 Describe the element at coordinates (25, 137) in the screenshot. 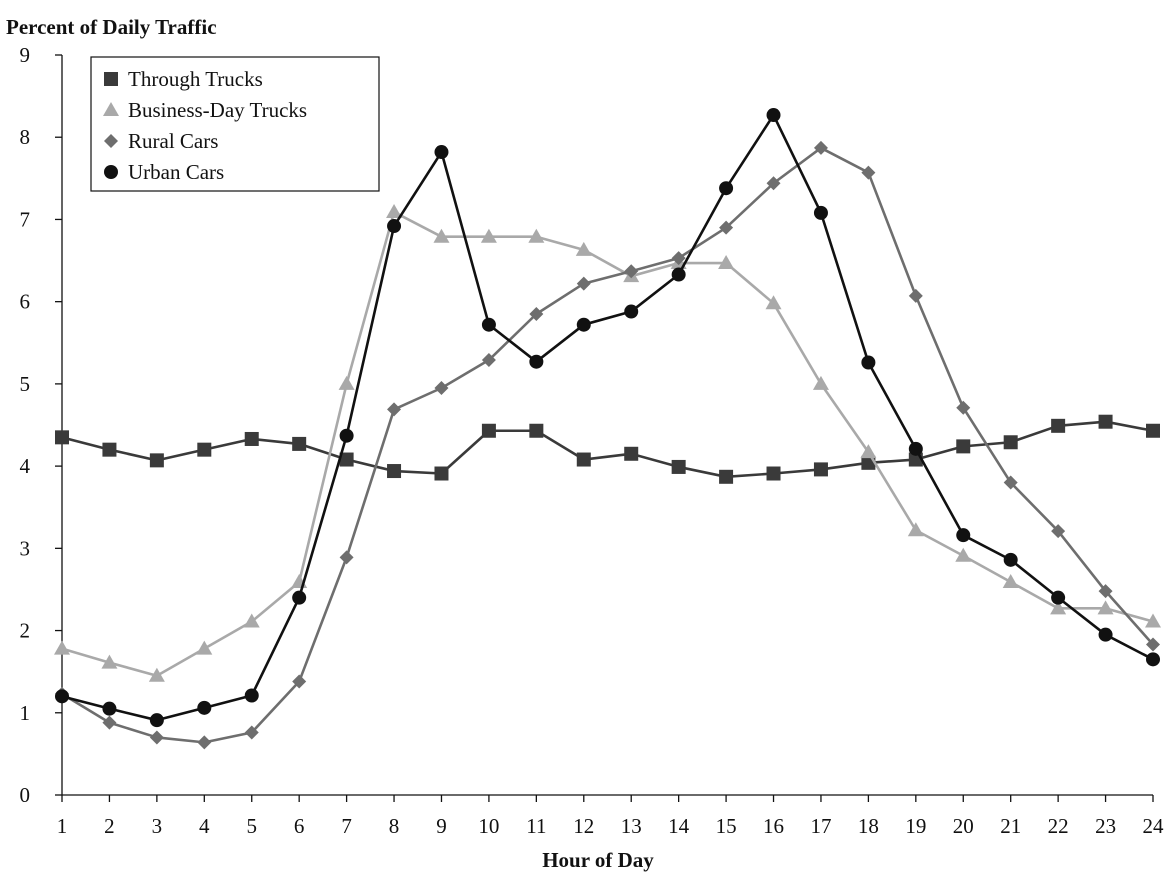

I see `y-tick-label: 8` at that location.